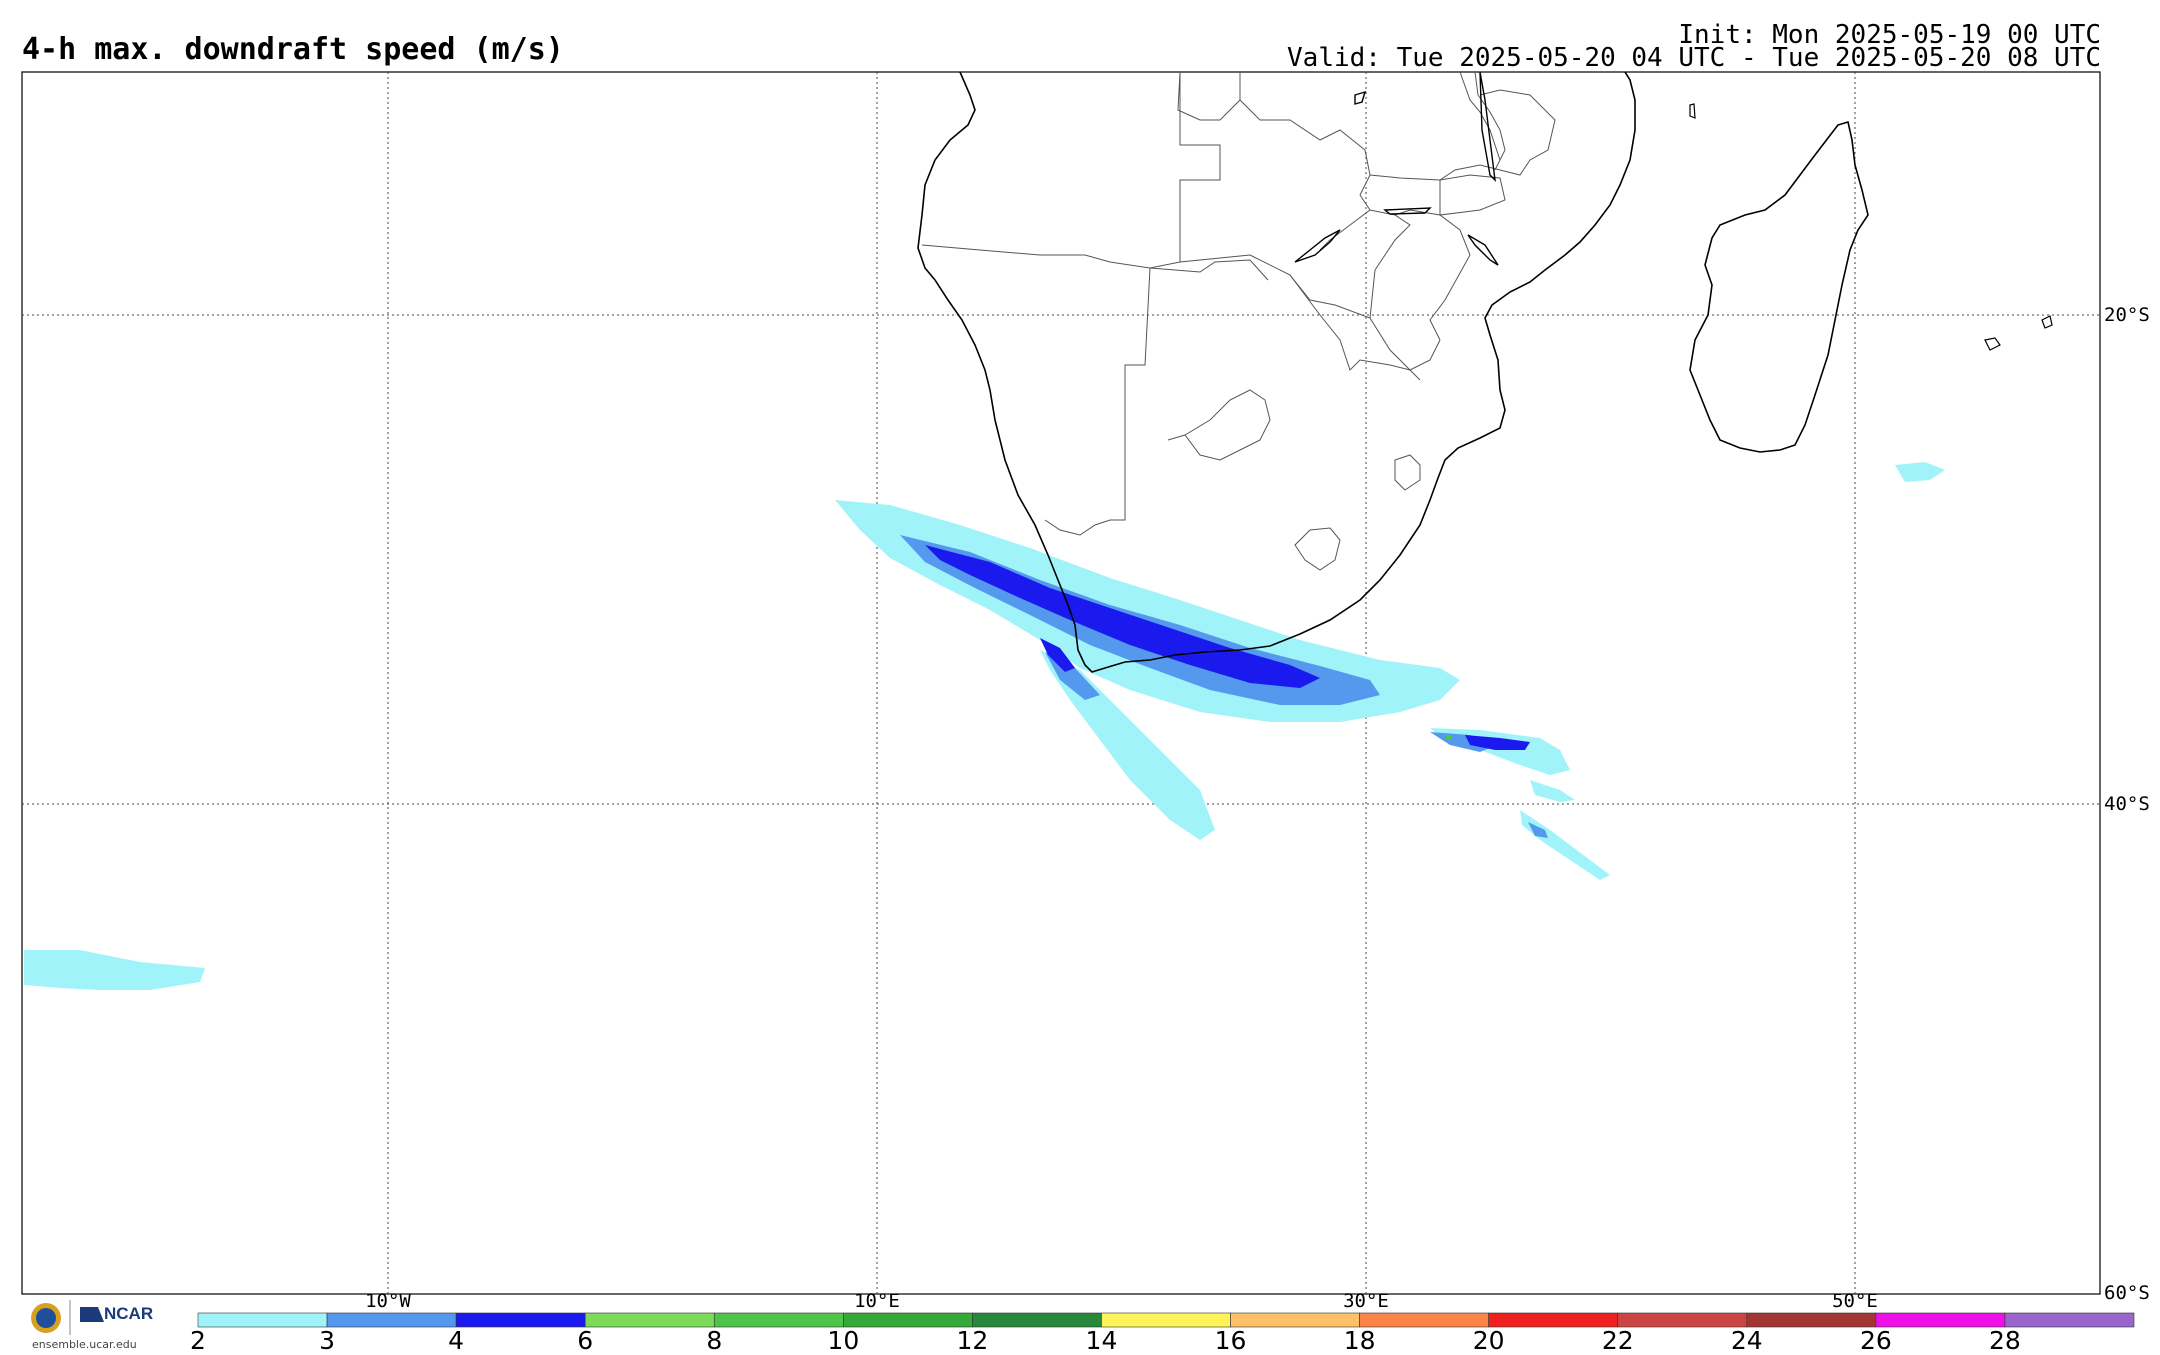 Image resolution: width=2160 pixels, height=1355 pixels. Describe the element at coordinates (2127, 315) in the screenshot. I see `lat-label-20s: 20°S` at that location.